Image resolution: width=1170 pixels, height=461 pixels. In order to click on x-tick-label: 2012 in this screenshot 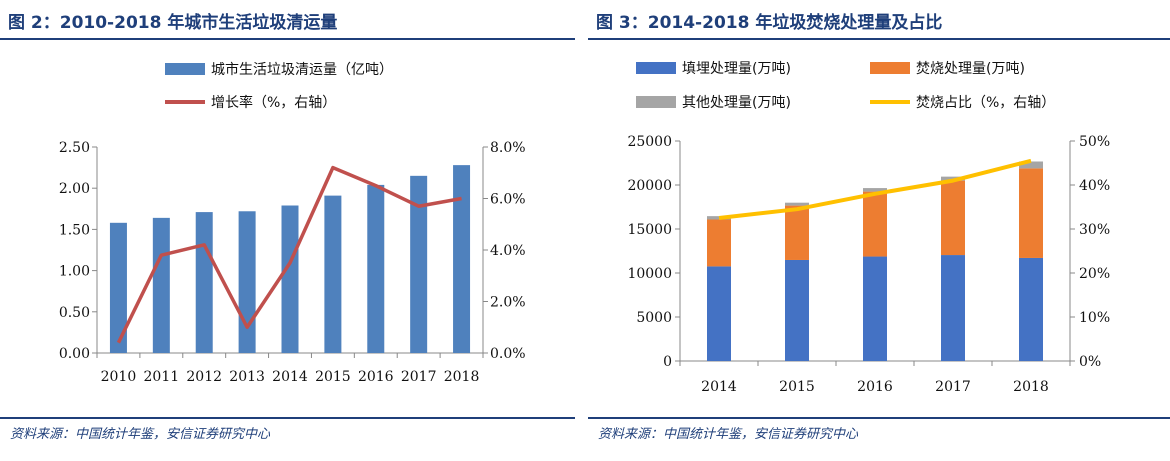, I will do `click(204, 377)`.